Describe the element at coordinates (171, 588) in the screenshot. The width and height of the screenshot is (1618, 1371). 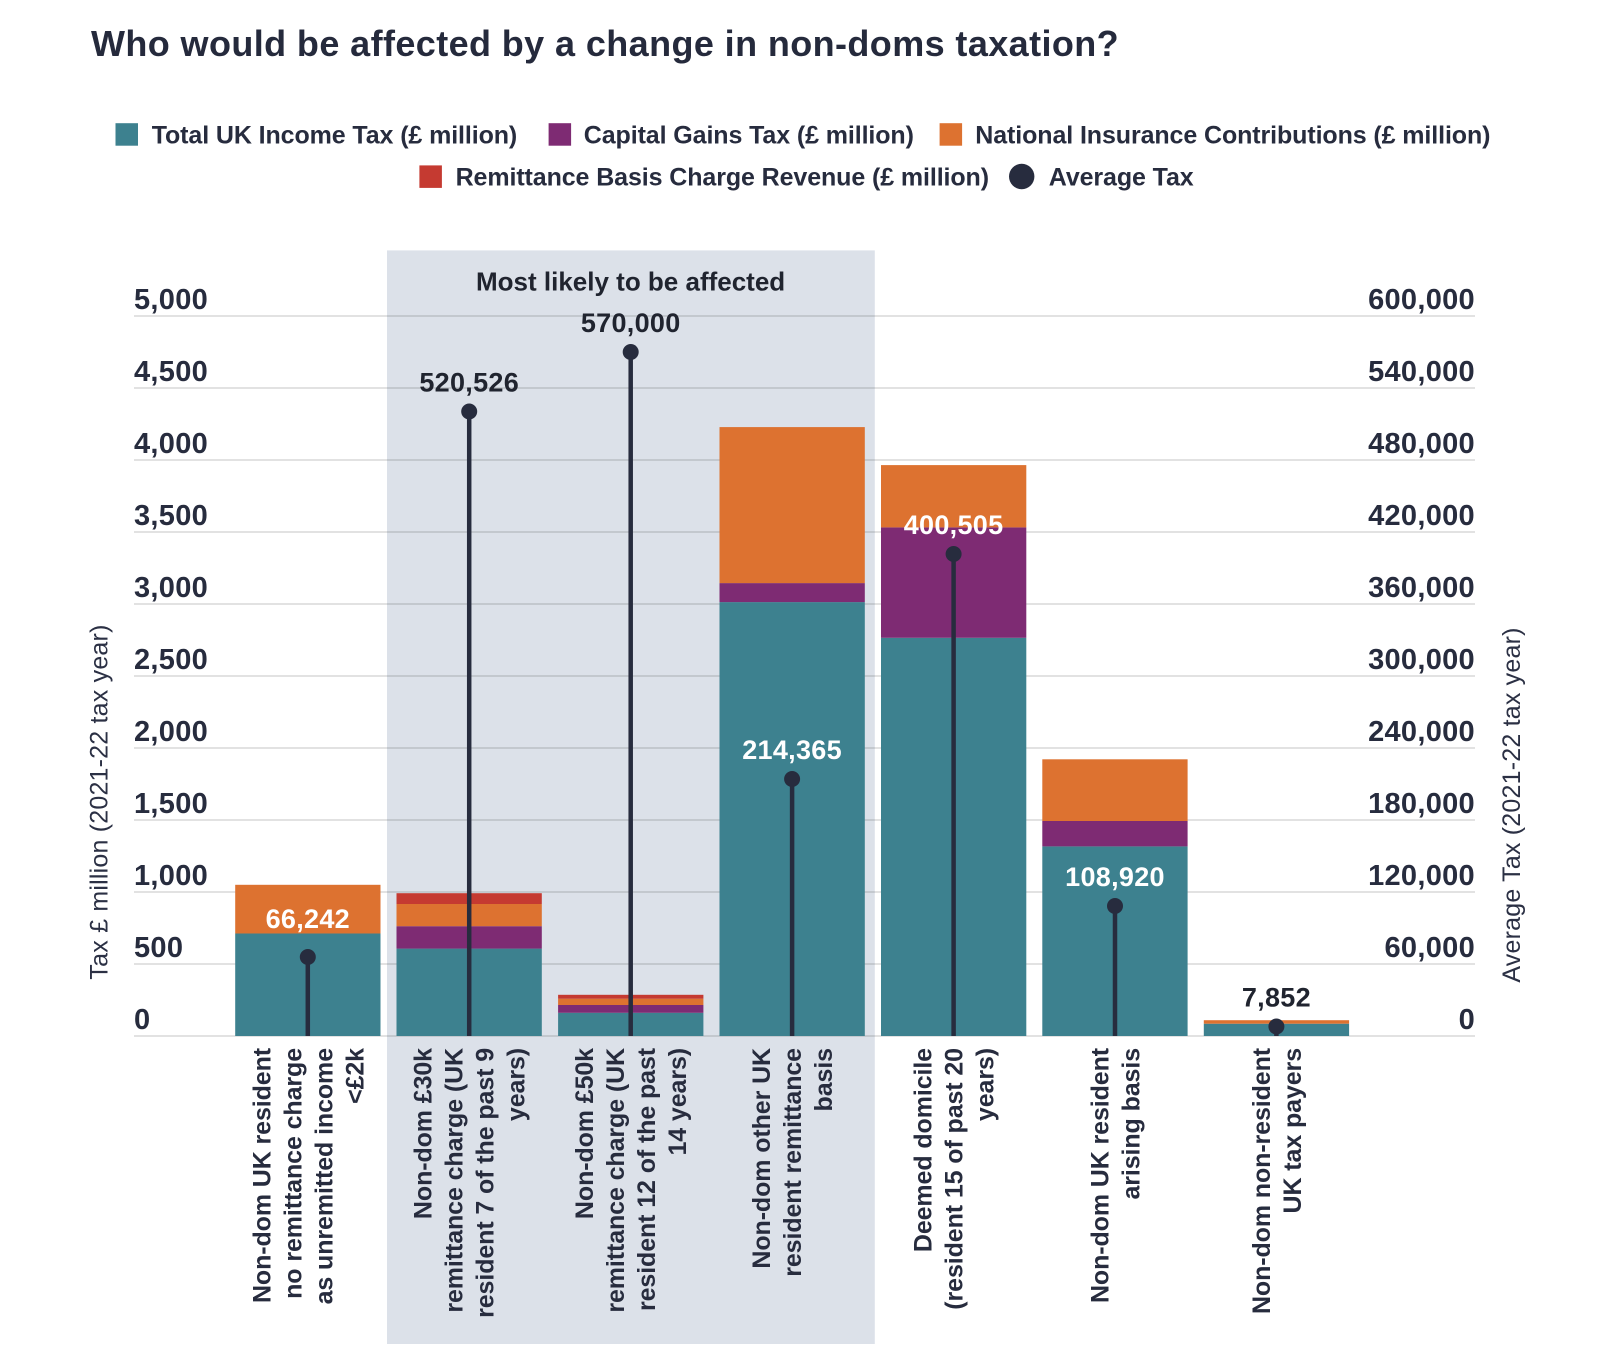
I see `svg-text: 3,000` at that location.